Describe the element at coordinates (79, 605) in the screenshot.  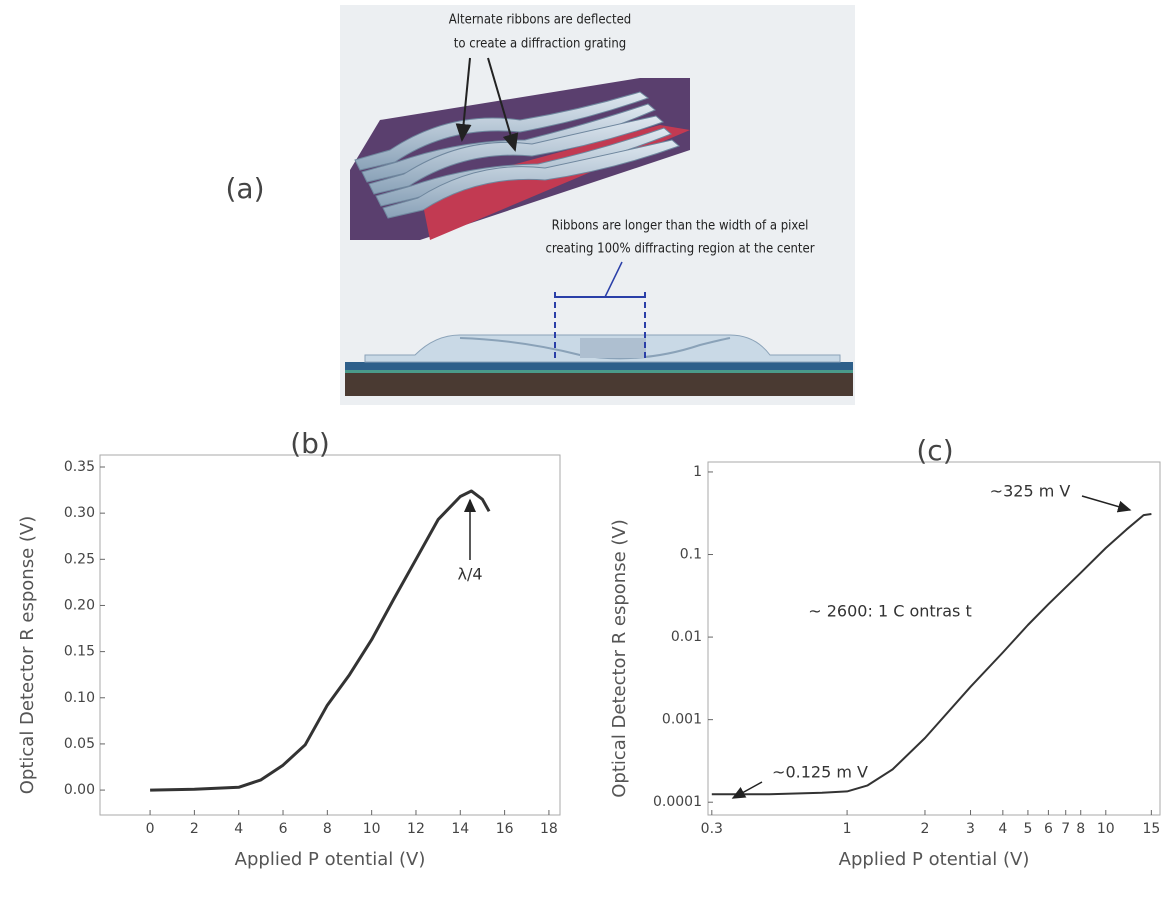
I see `y-tick-label: 0.20` at that location.